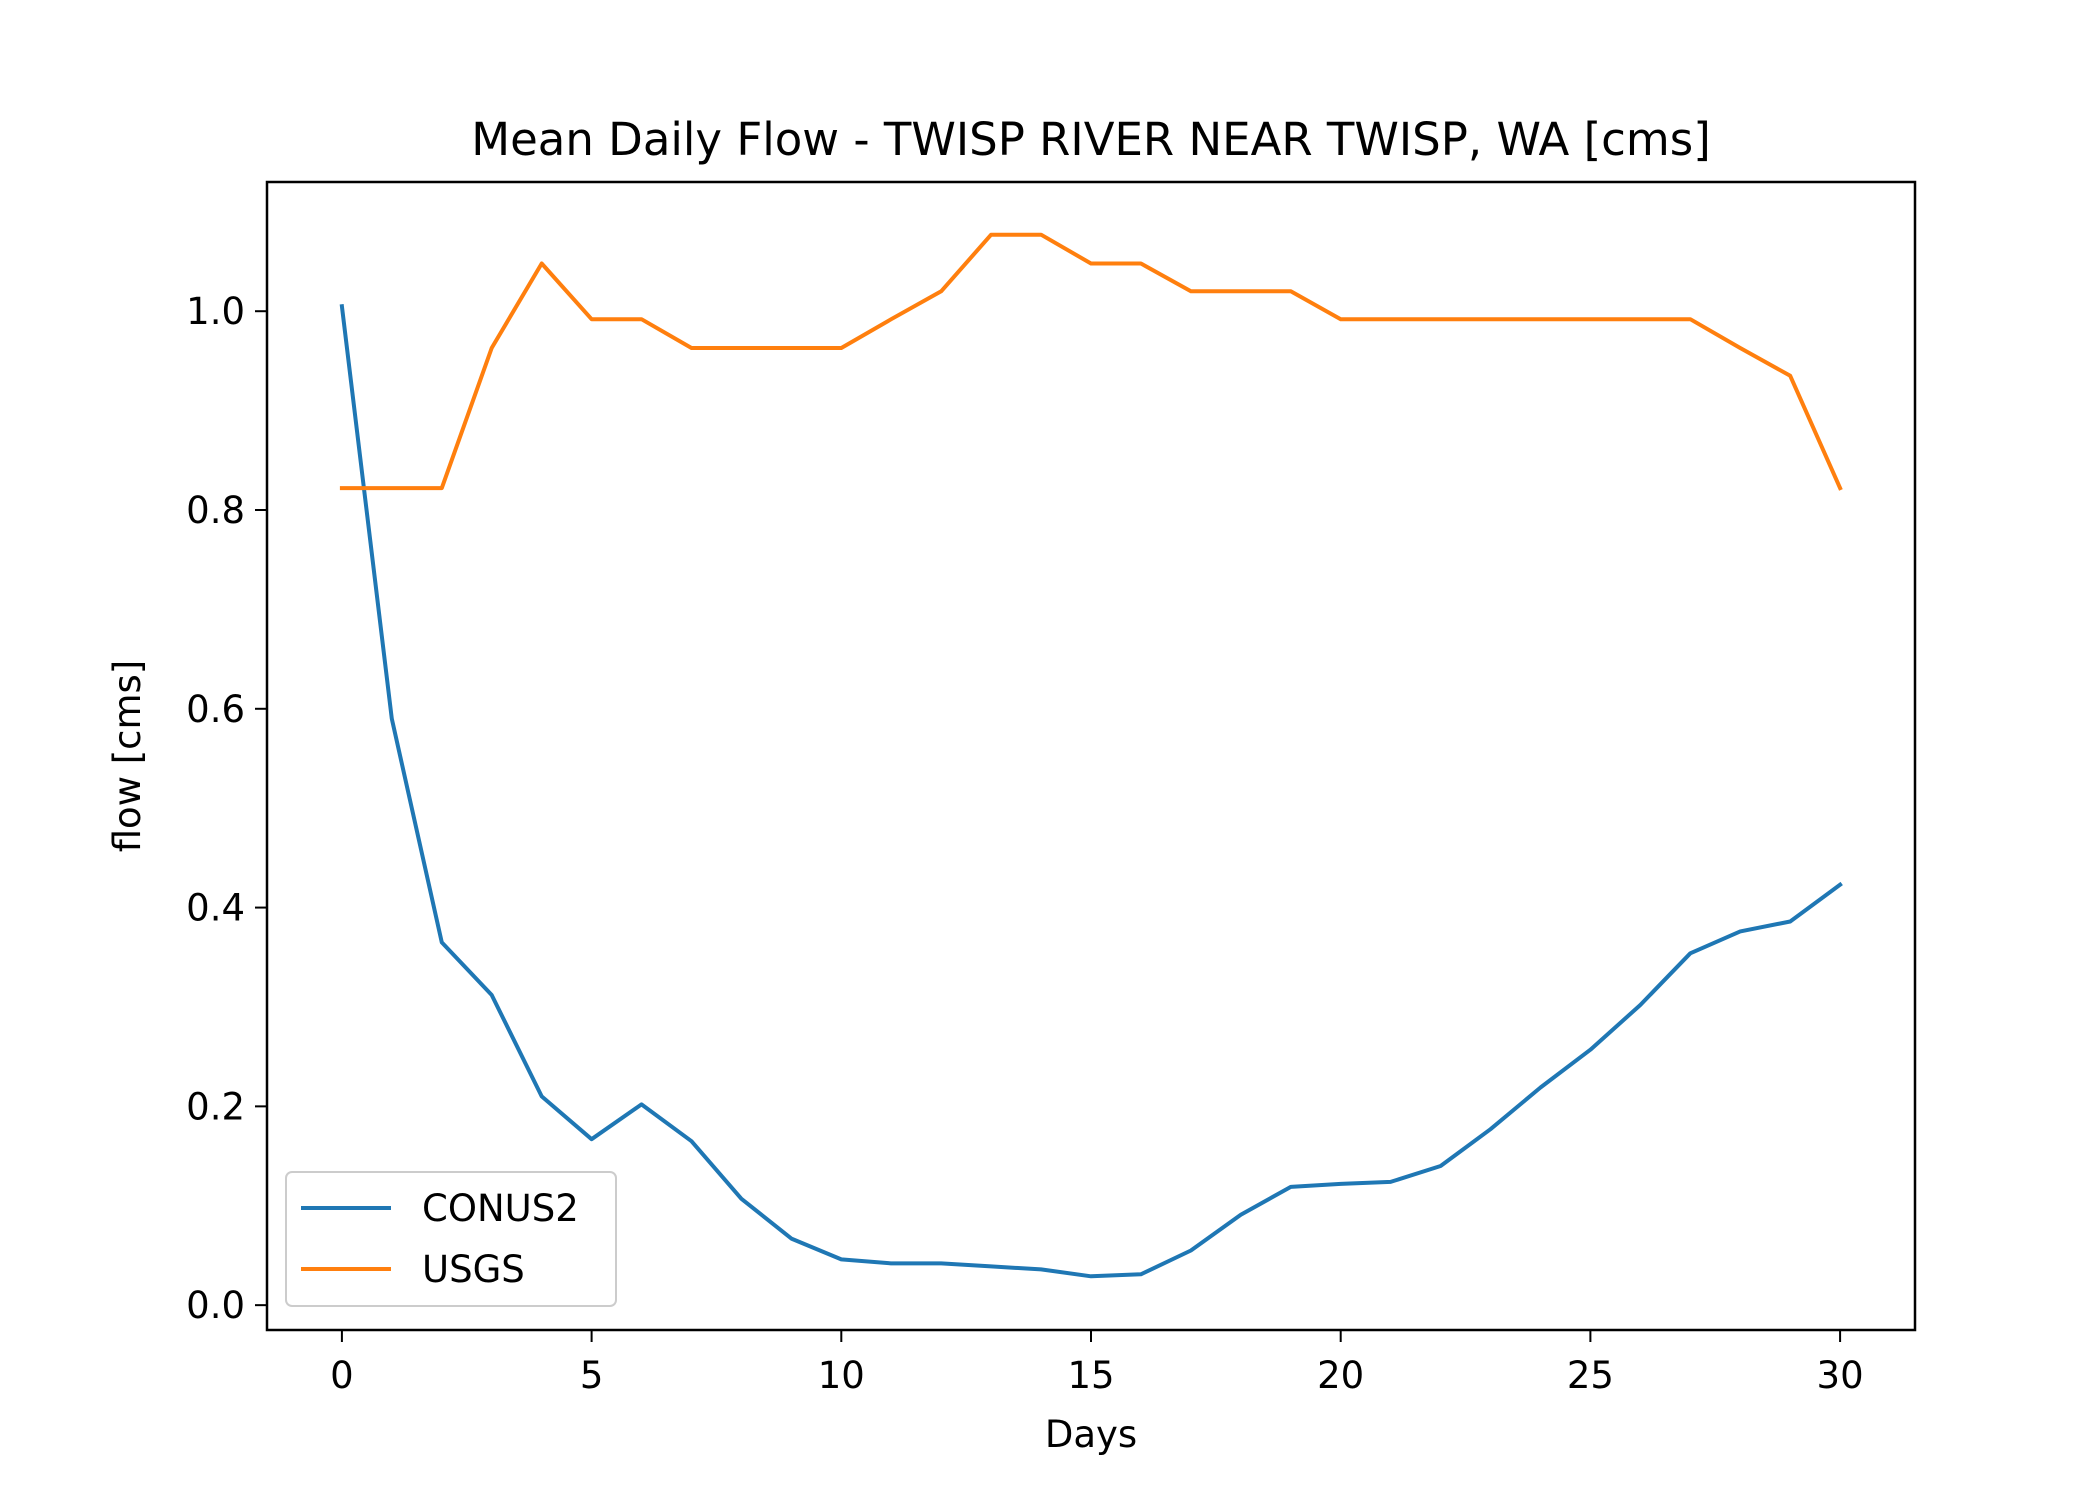 This screenshot has height=1505, width=2100. I want to click on y-tick-label: 0.4, so click(215, 908).